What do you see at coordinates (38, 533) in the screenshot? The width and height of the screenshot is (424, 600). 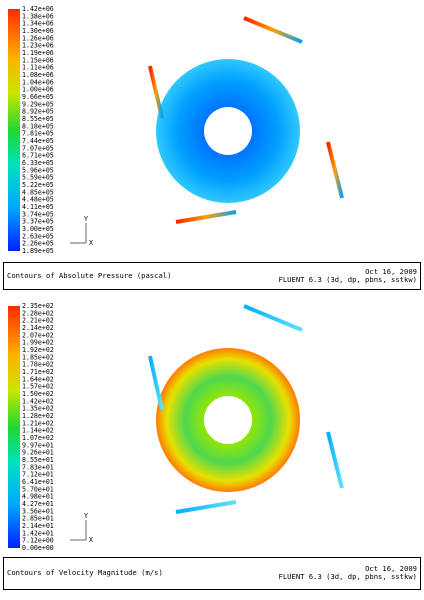 I see `colorbar-label: 1.42e+01` at bounding box center [38, 533].